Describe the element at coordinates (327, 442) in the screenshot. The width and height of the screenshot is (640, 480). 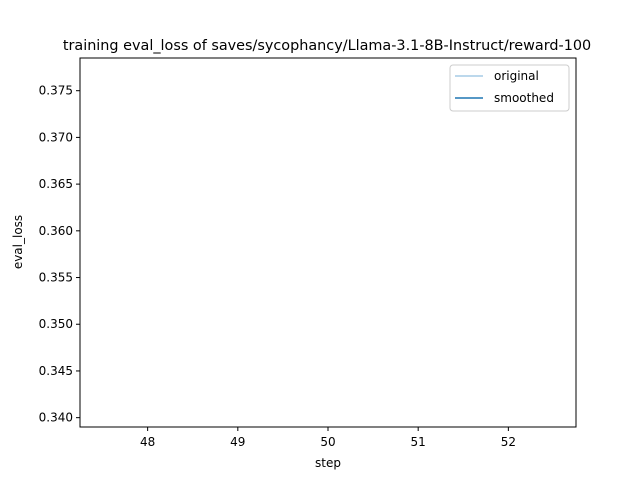
I see `x-tick-label: 50` at that location.